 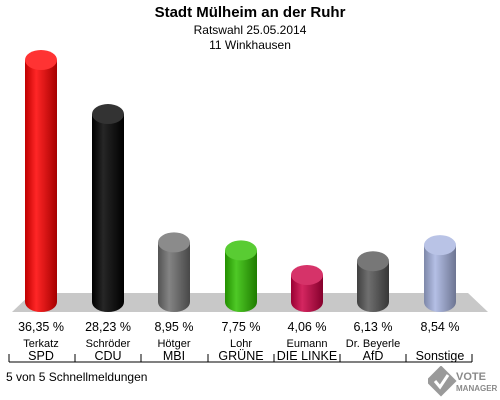 I want to click on category-bracket, so click(x=240, y=358).